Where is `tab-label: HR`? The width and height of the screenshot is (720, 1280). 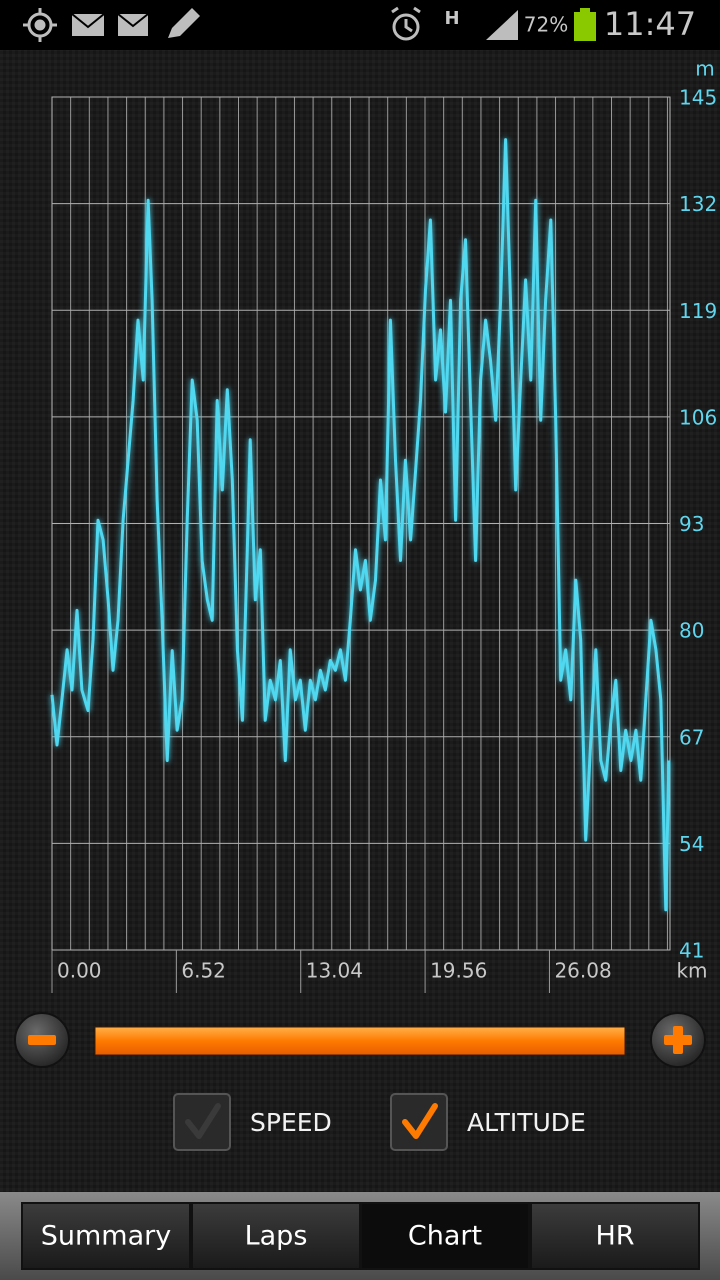 tab-label: HR is located at coordinates (614, 1236).